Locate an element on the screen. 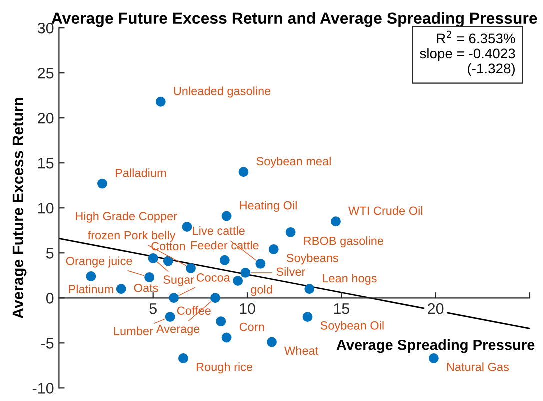 This screenshot has height=401, width=543. annotation: Soybean meal is located at coordinates (293, 162).